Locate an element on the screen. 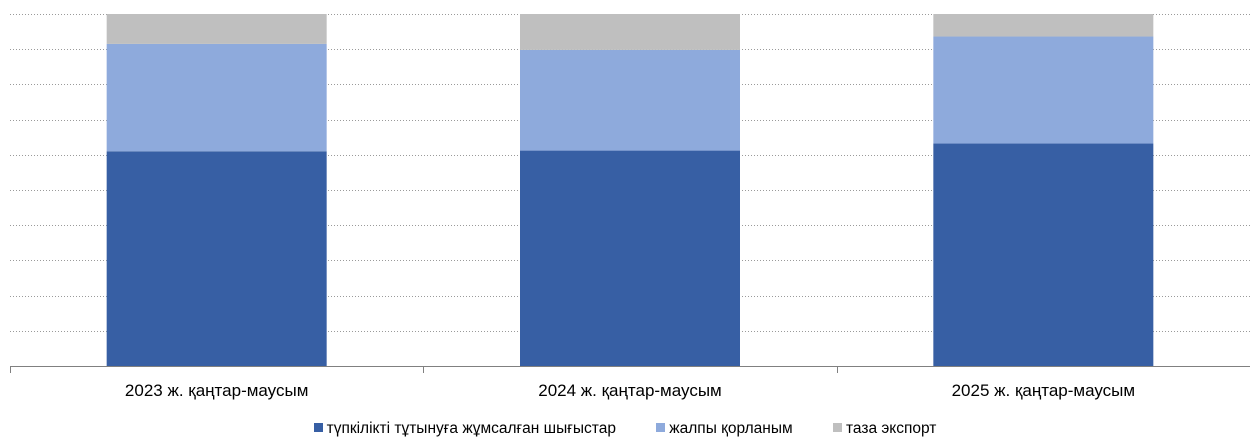 The height and width of the screenshot is (443, 1250). legend-item: түпкілікті тұтынуға жұмсалған шығыстар is located at coordinates (464, 429).